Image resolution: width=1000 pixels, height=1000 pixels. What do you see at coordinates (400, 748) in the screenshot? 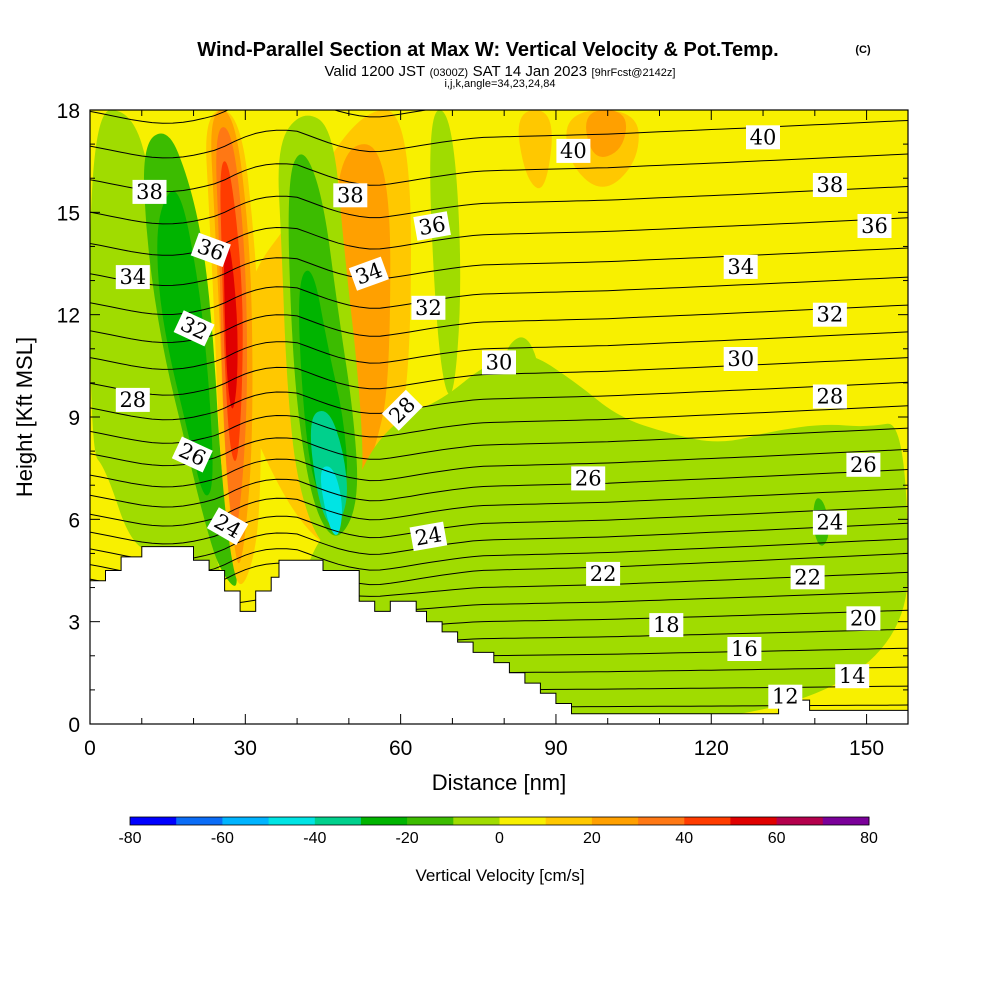
I see `x-tick-label: 60` at bounding box center [400, 748].